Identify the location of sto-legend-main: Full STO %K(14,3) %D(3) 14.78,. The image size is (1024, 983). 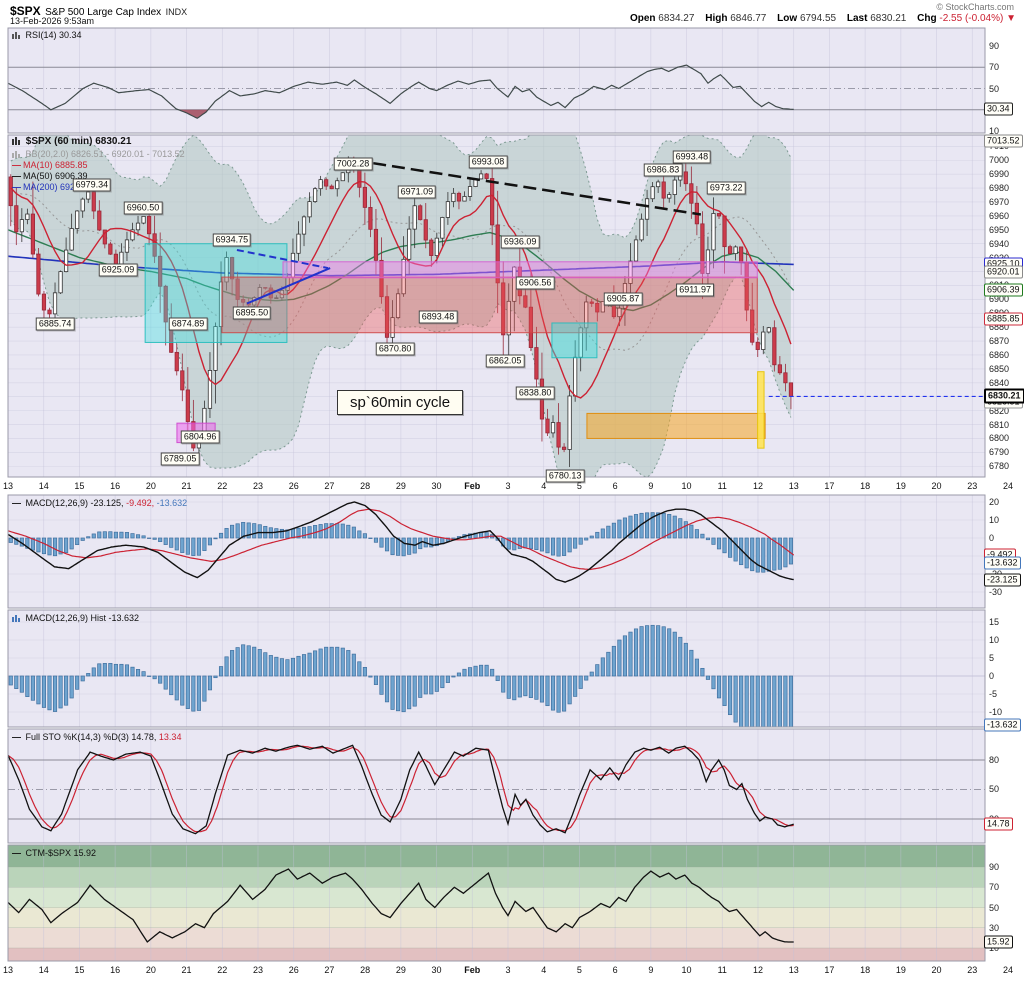
(91, 737).